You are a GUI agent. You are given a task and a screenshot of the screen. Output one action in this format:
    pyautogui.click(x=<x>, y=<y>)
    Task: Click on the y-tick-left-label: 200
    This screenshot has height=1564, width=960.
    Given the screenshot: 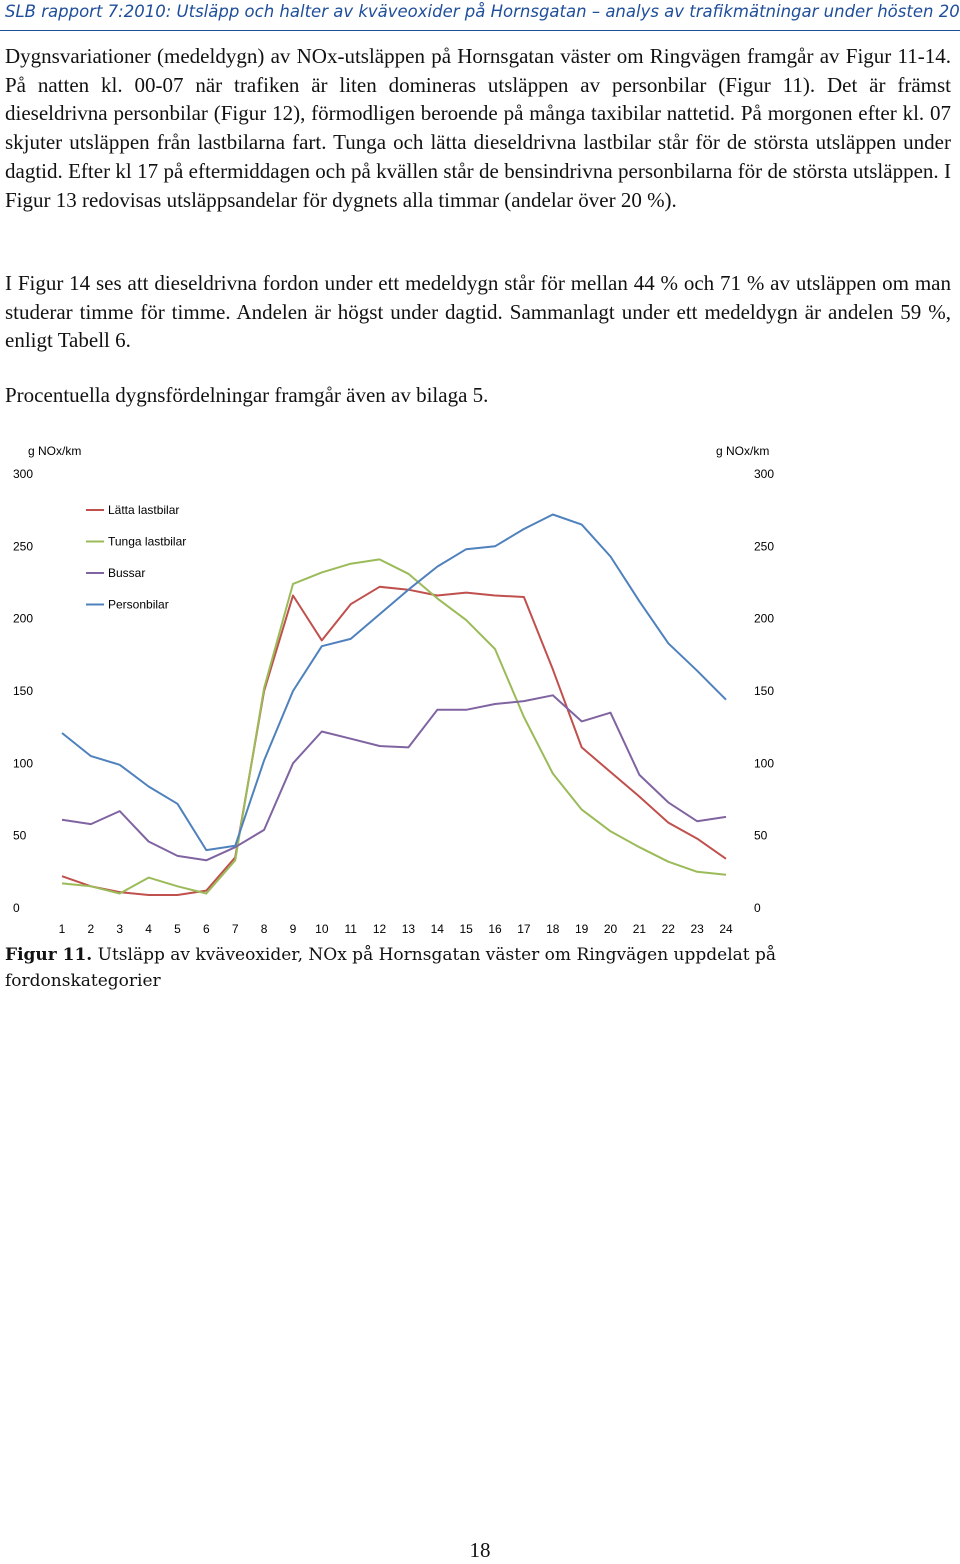 What is the action you would take?
    pyautogui.click(x=23, y=619)
    